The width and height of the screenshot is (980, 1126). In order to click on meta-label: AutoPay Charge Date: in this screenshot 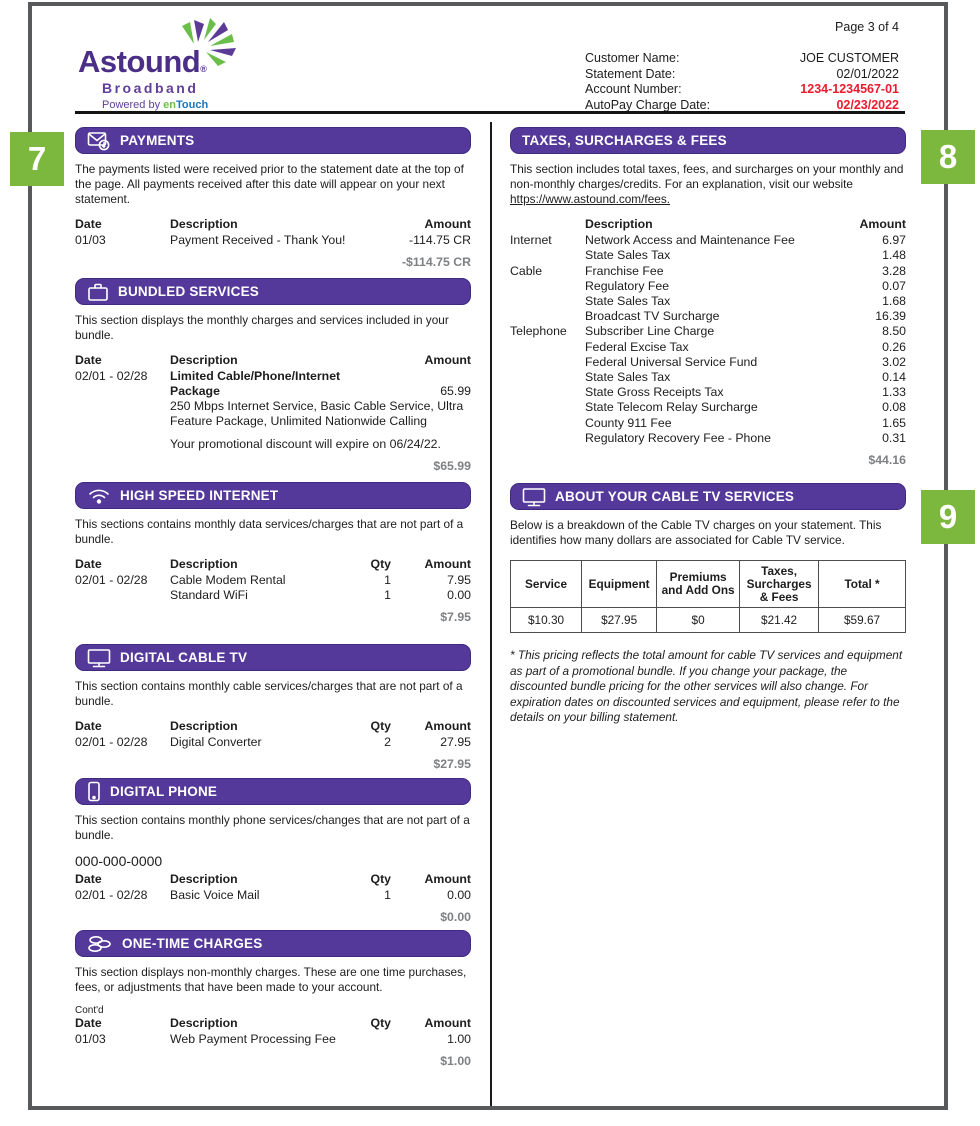, I will do `click(648, 104)`.